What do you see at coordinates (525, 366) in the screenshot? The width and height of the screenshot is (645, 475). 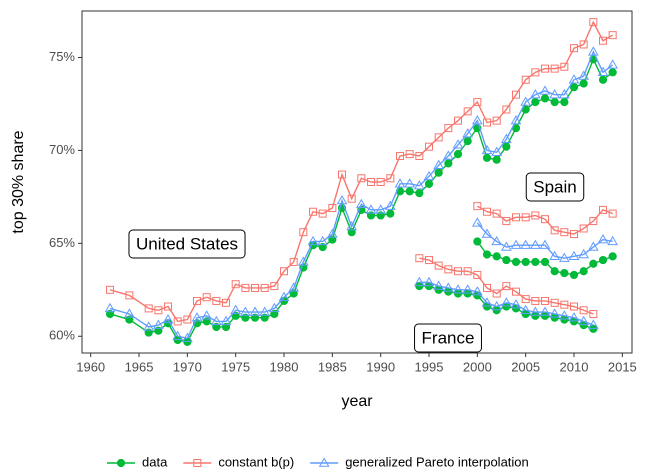 I see `x-tick-label: 2005` at bounding box center [525, 366].